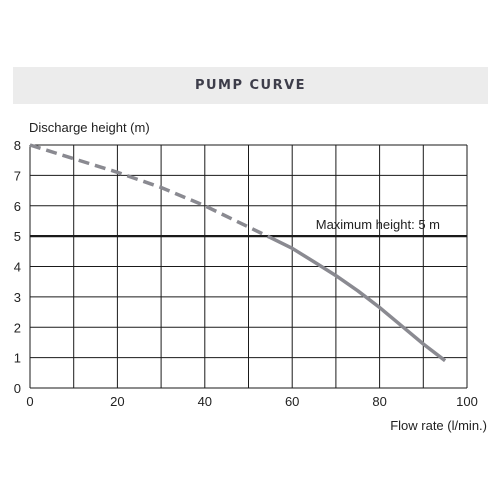 The height and width of the screenshot is (500, 500). I want to click on y-tick-label: 0, so click(17, 388).